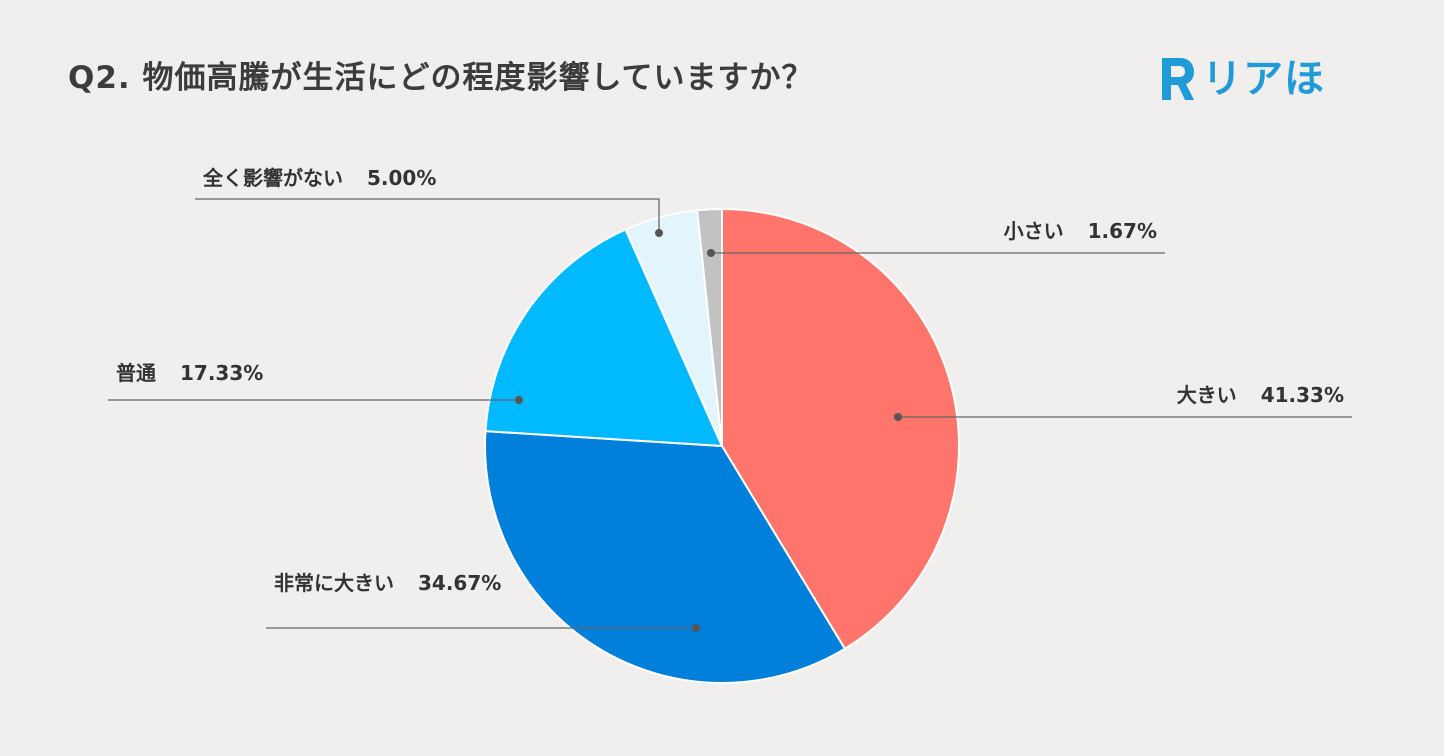 This screenshot has height=756, width=1444. I want to click on slice-label: 全く影響がない 5.00%, so click(319, 178).